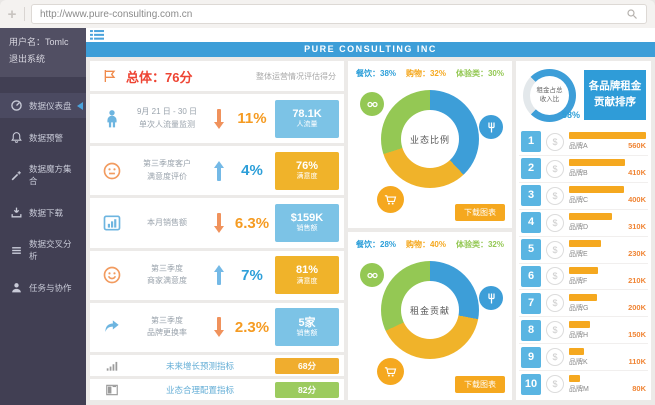  Describe the element at coordinates (80, 105) in the screenshot. I see `active-marker-icon` at that location.